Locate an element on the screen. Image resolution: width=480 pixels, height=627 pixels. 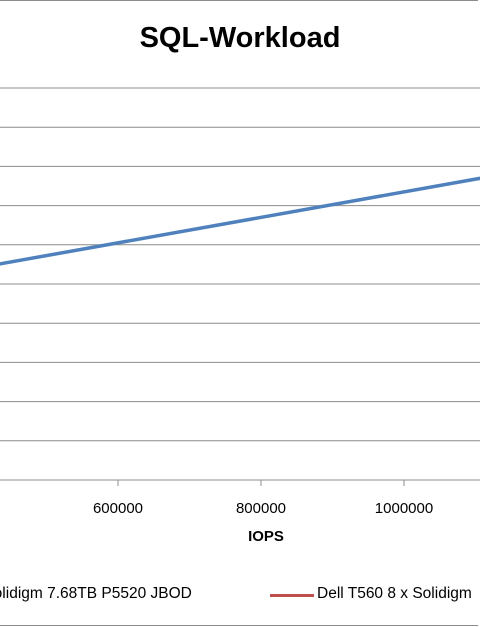
x-tick-label: 800000 is located at coordinates (261, 508).